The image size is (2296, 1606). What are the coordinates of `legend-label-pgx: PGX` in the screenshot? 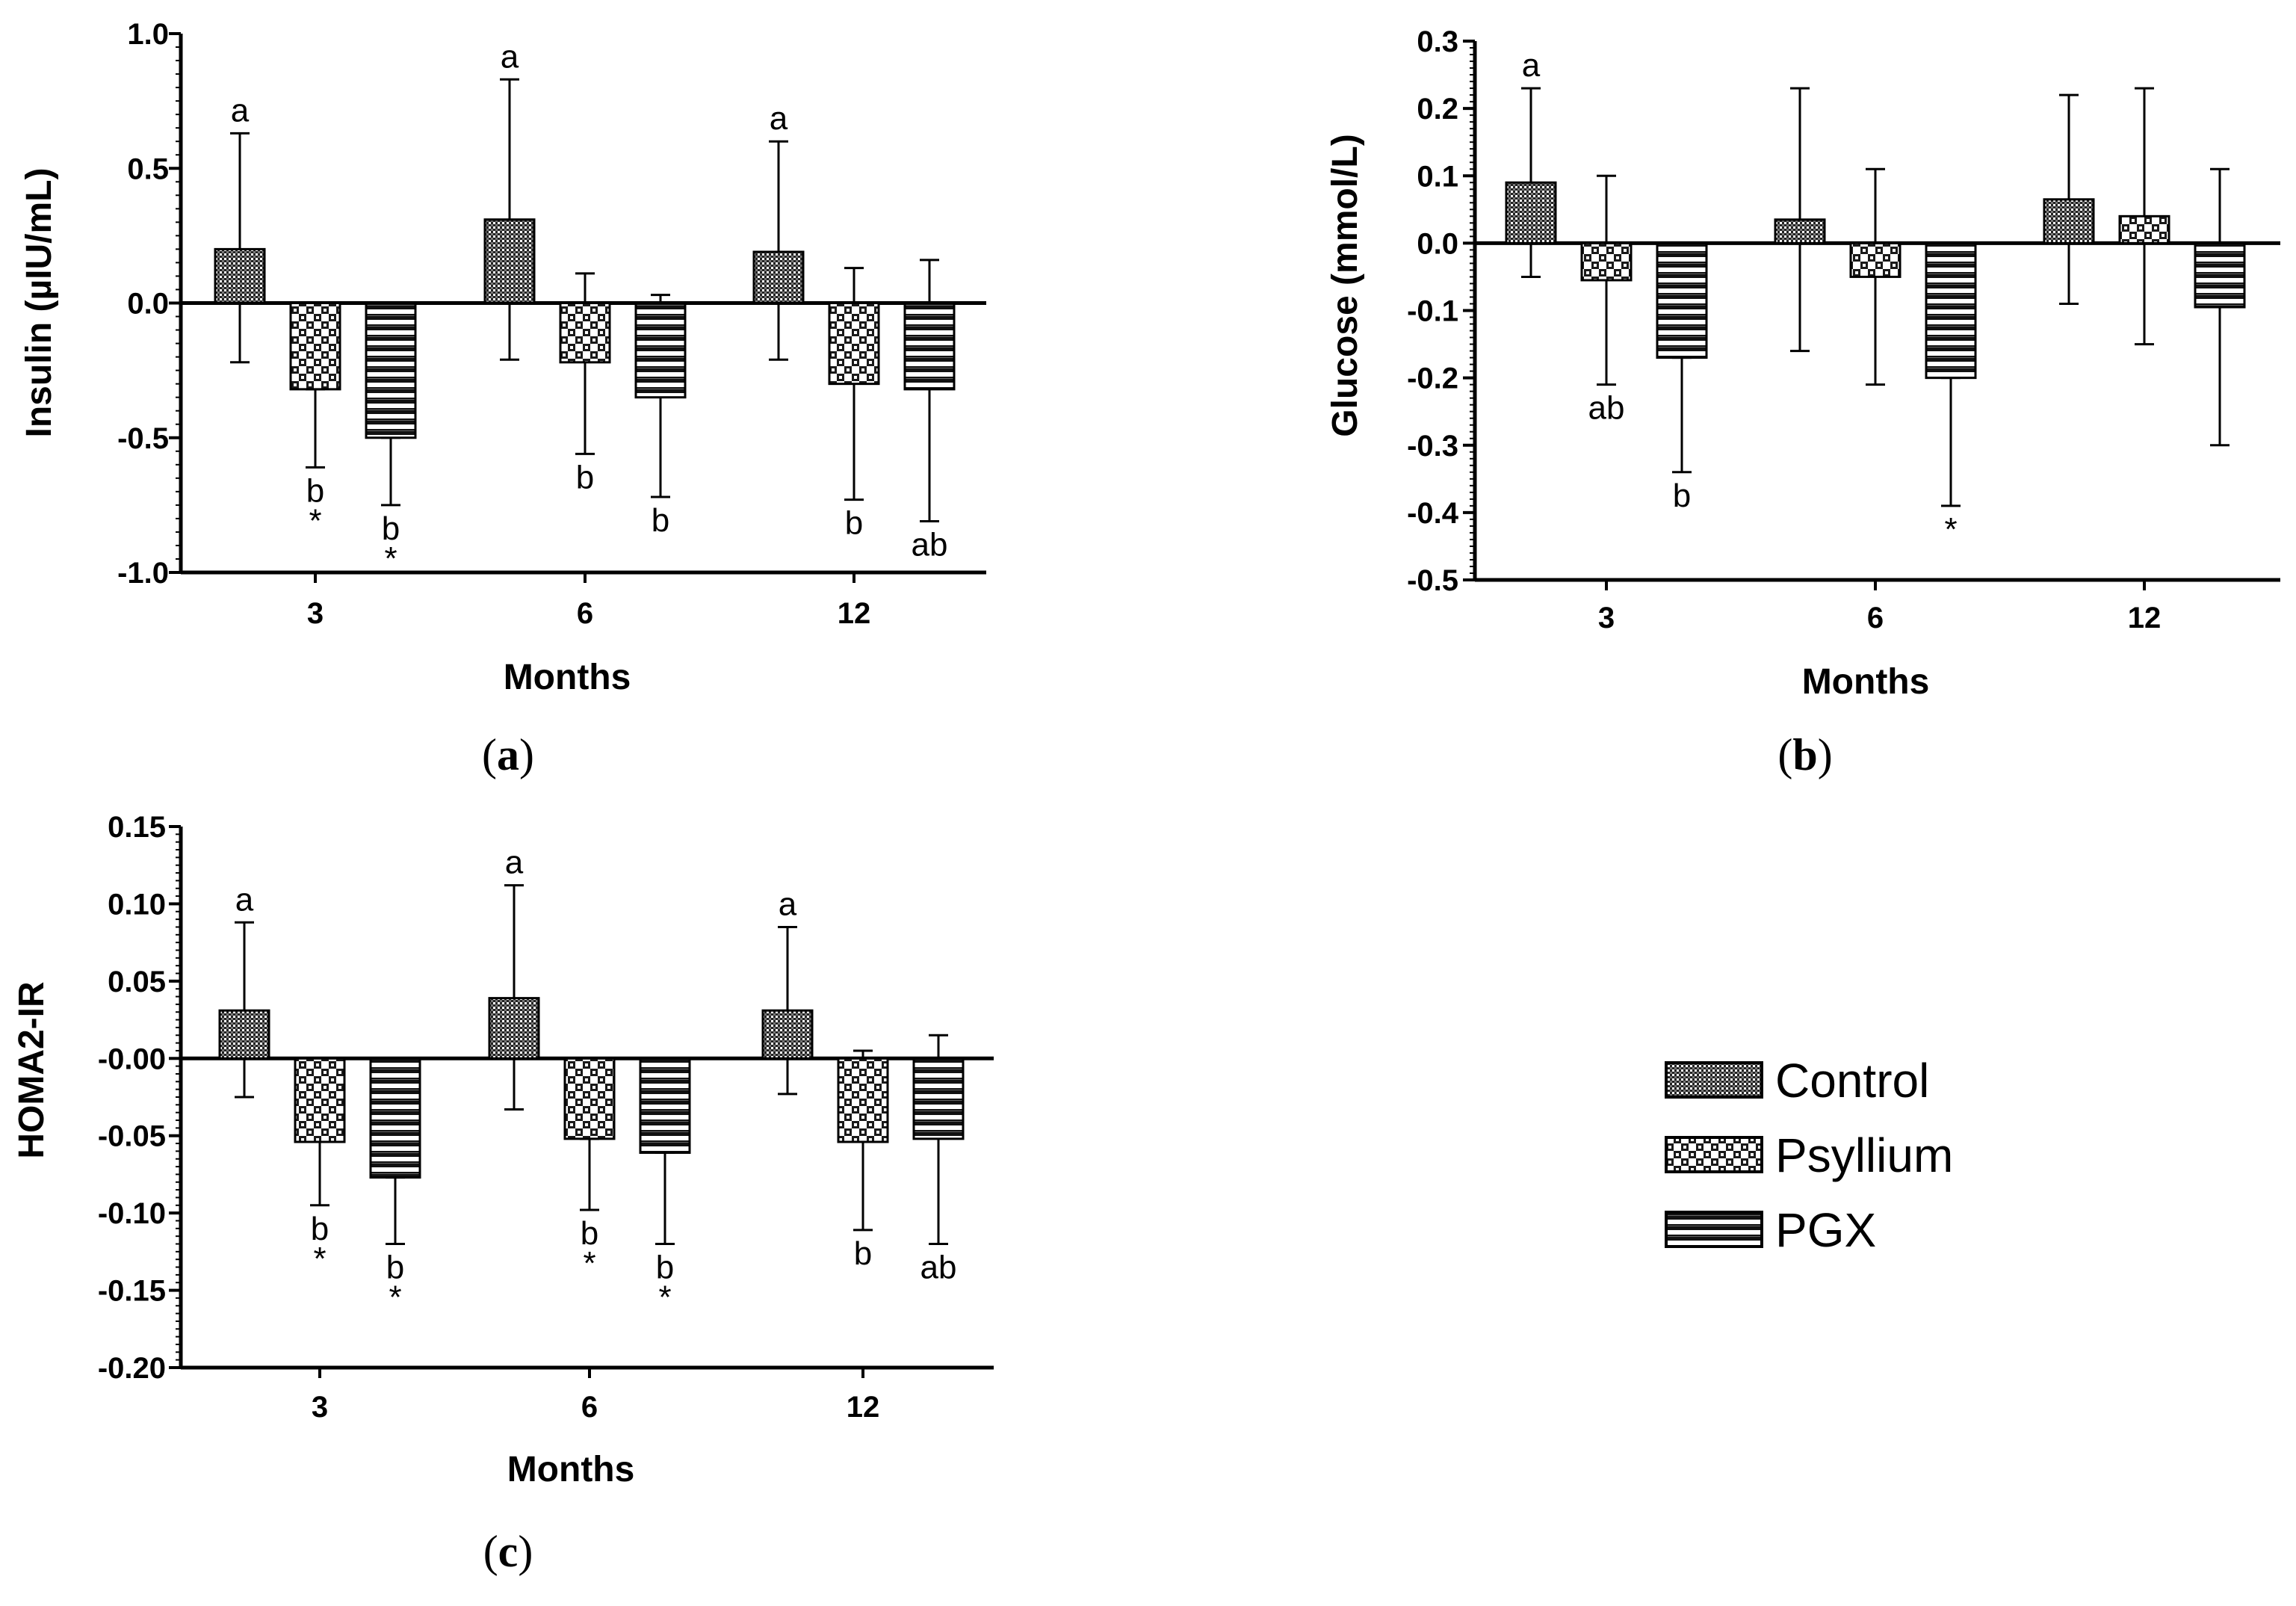 It's located at (1825, 1230).